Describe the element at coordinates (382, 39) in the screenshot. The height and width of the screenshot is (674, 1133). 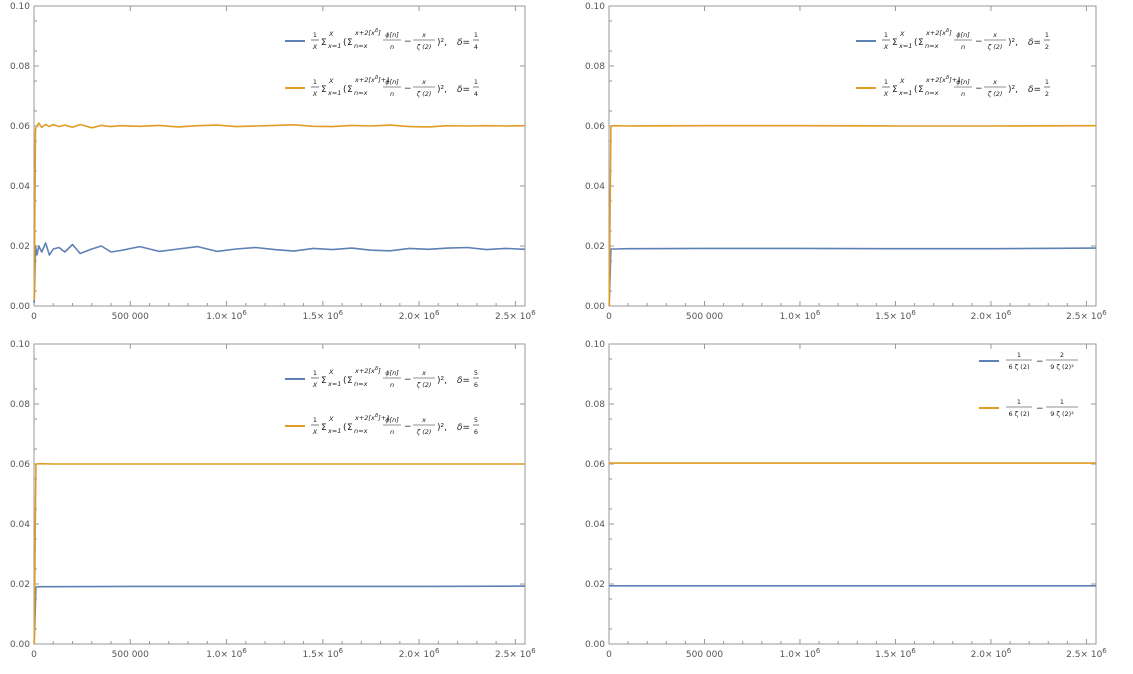
I see `legend-entry-1: 1X ΣXx=1(Σx+2[xδ]n=xϕ[n]n −xζ (2))², δ=14` at that location.